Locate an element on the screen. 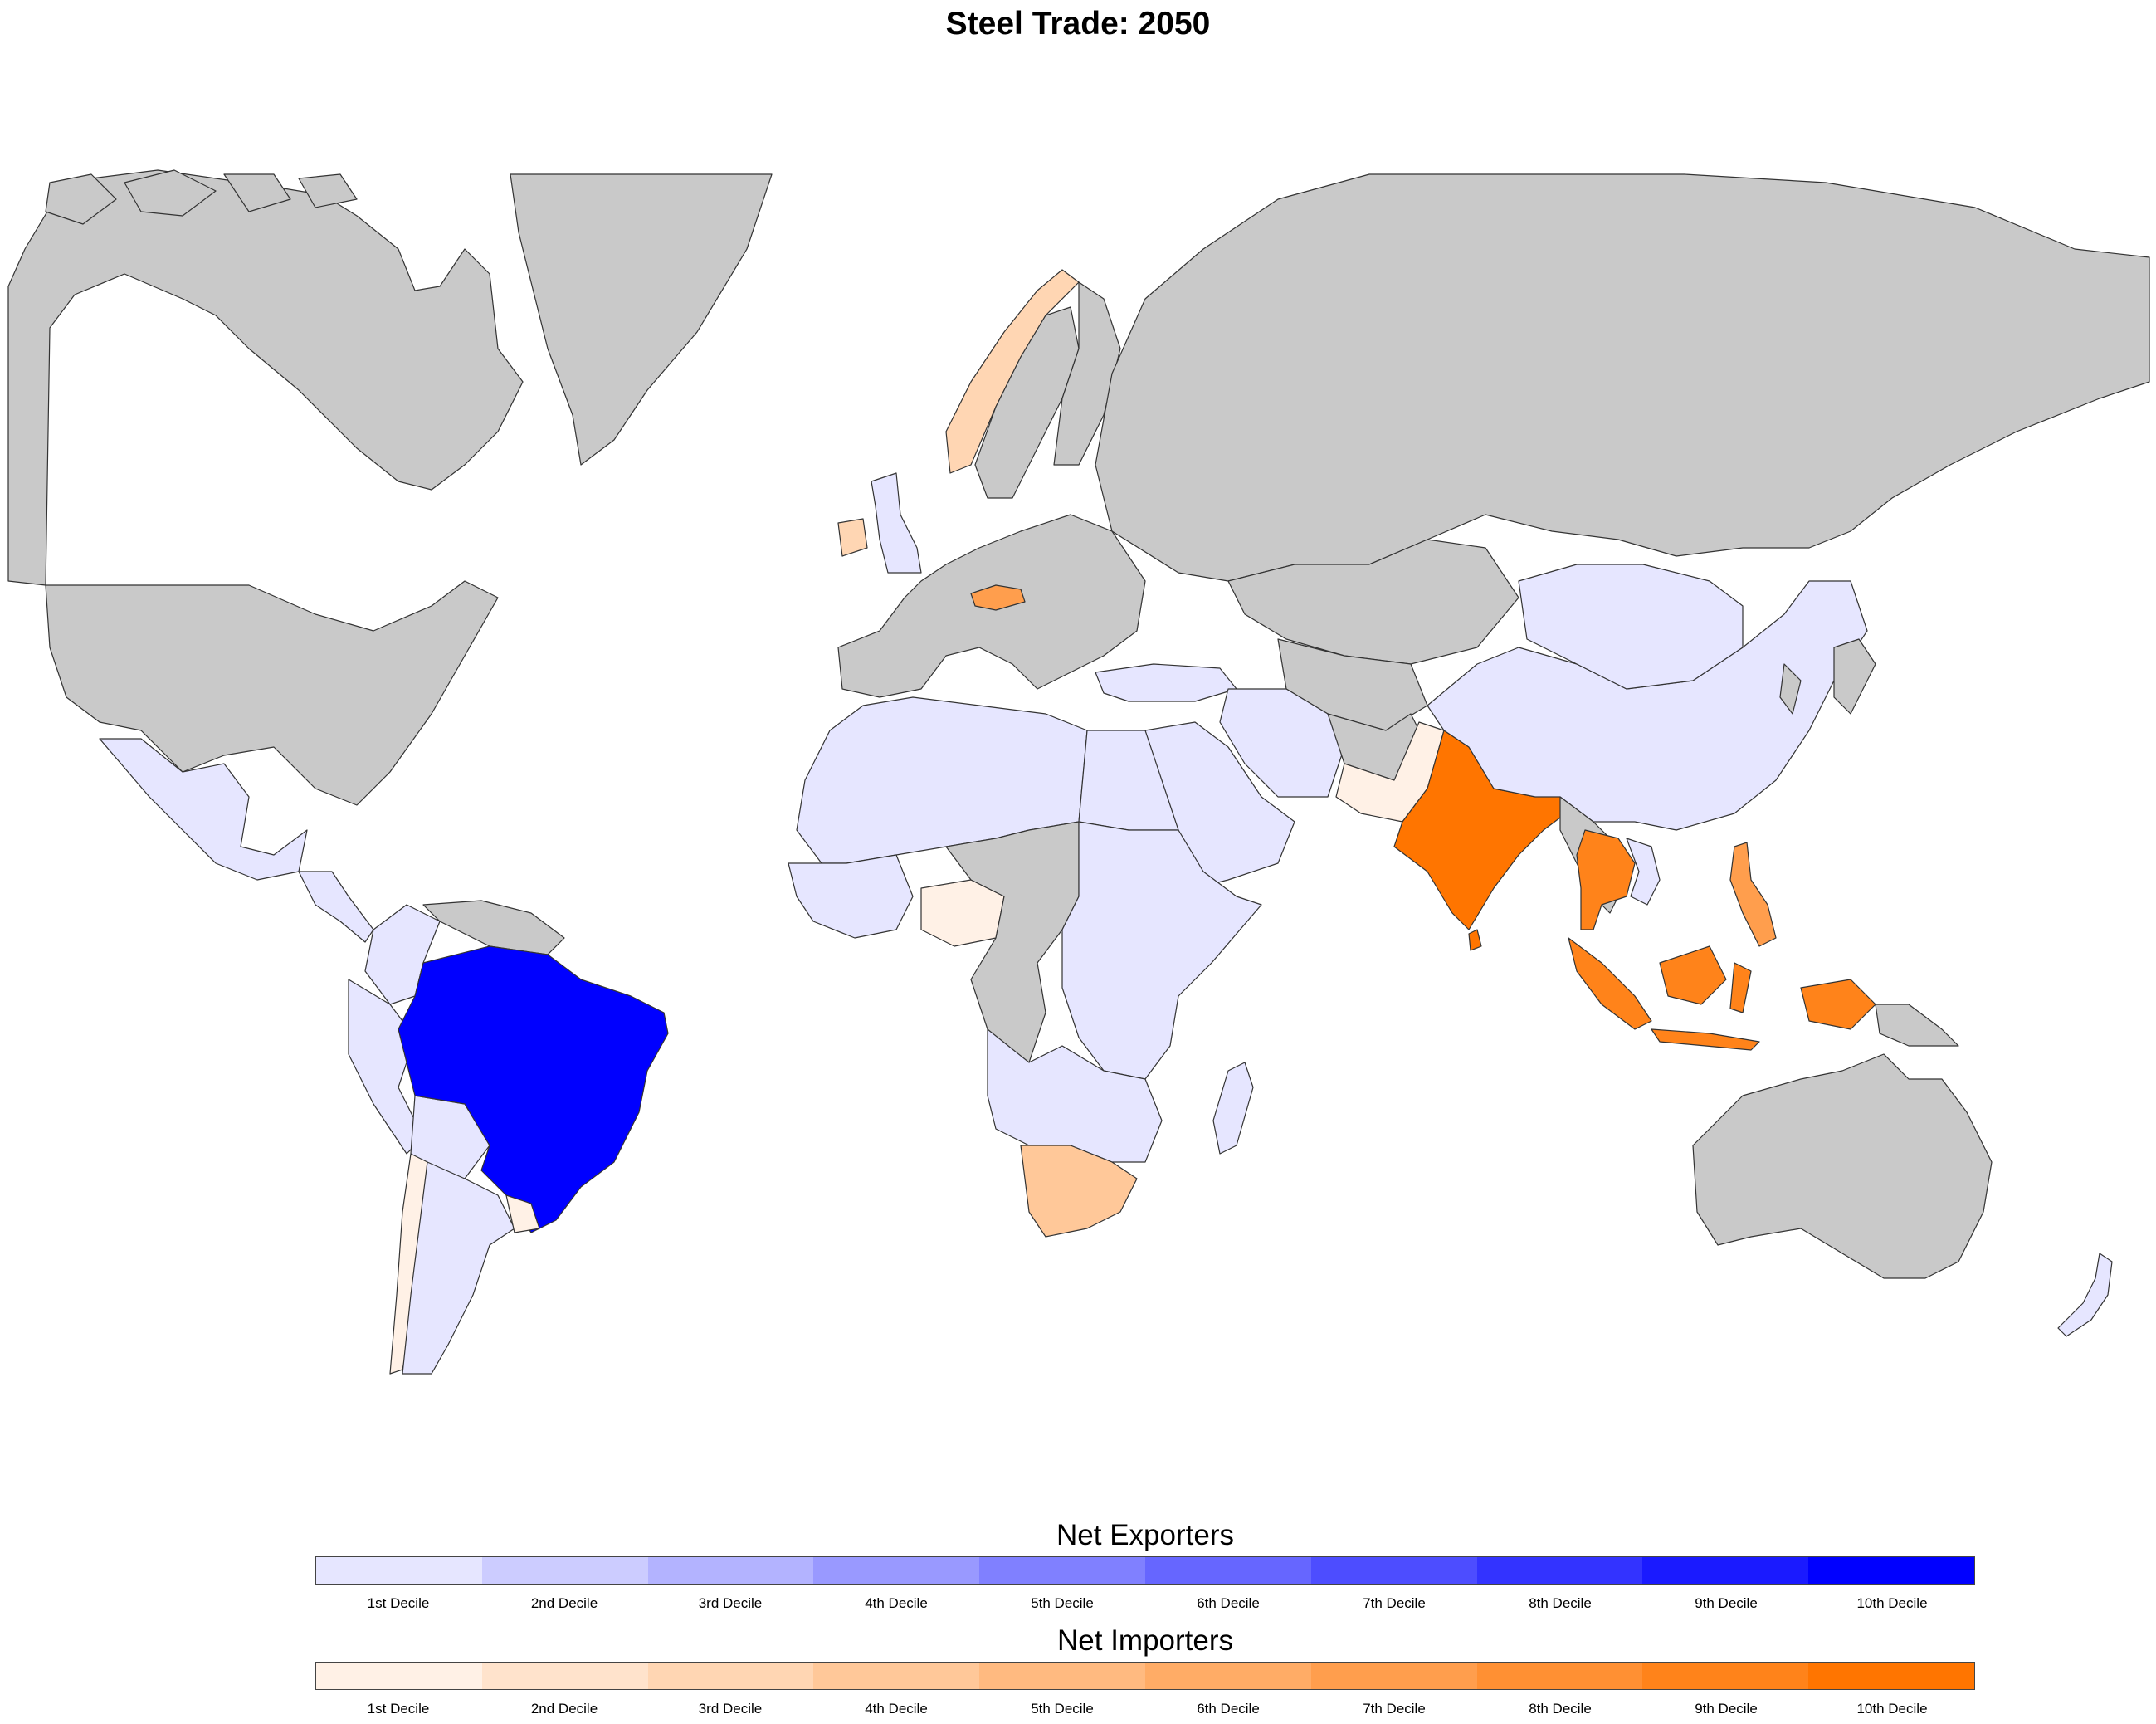 This screenshot has width=2156, height=1724. legend-importers-label-6: 6th Decile is located at coordinates (1229, 1709).